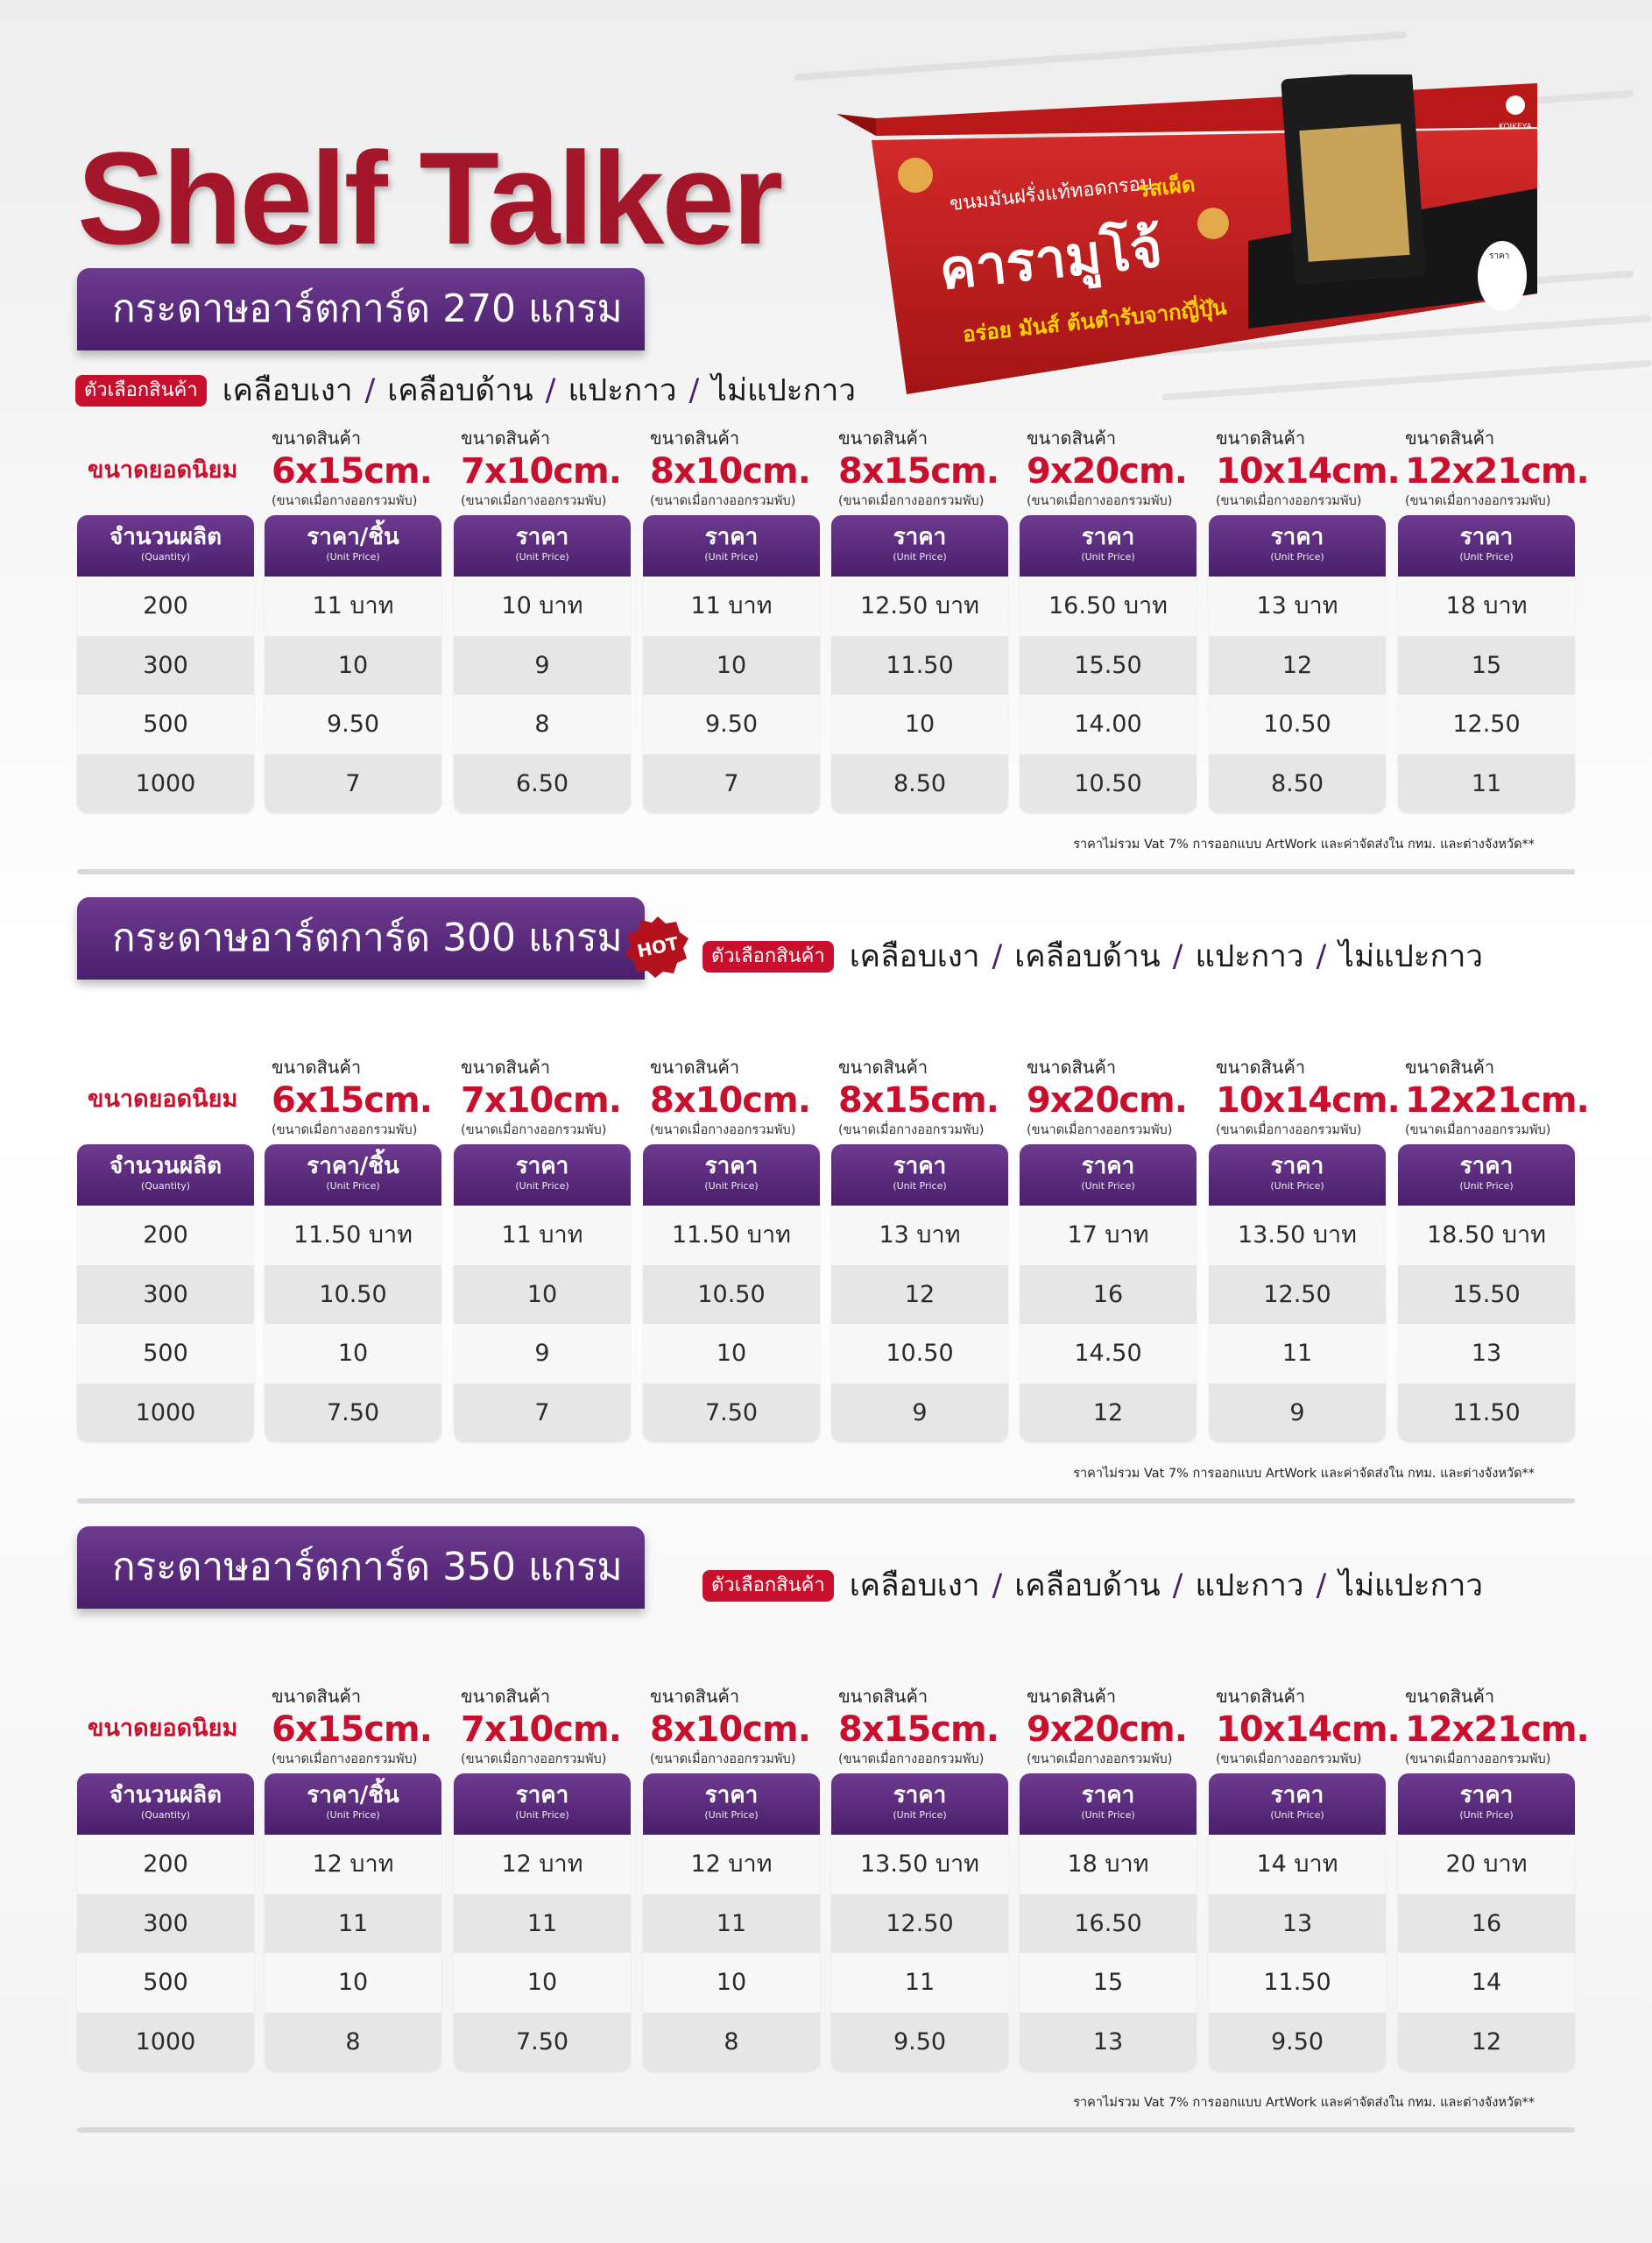 Image resolution: width=1652 pixels, height=2243 pixels. Describe the element at coordinates (1167, 186) in the screenshot. I see `banner-flavor: รสเผ็ด` at that location.